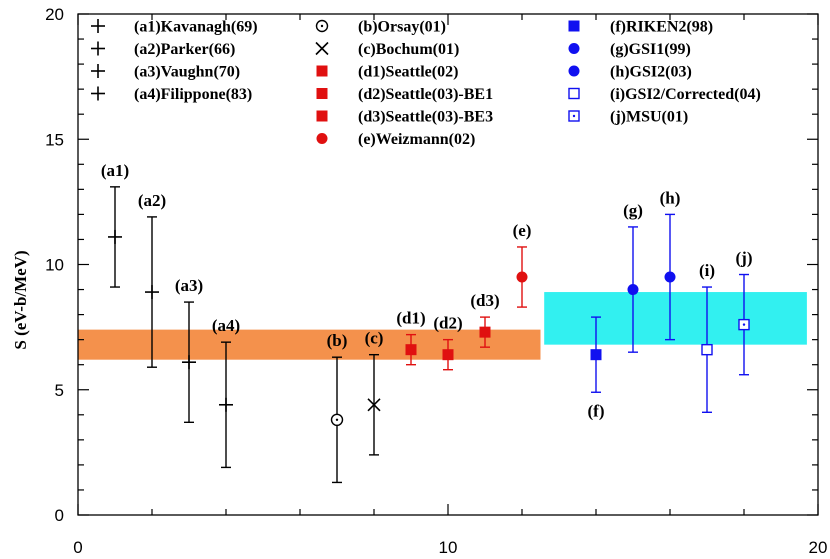 The width and height of the screenshot is (830, 559). Describe the element at coordinates (416, 139) in the screenshot. I see `legend-label: (e)Weizmann(02)` at that location.